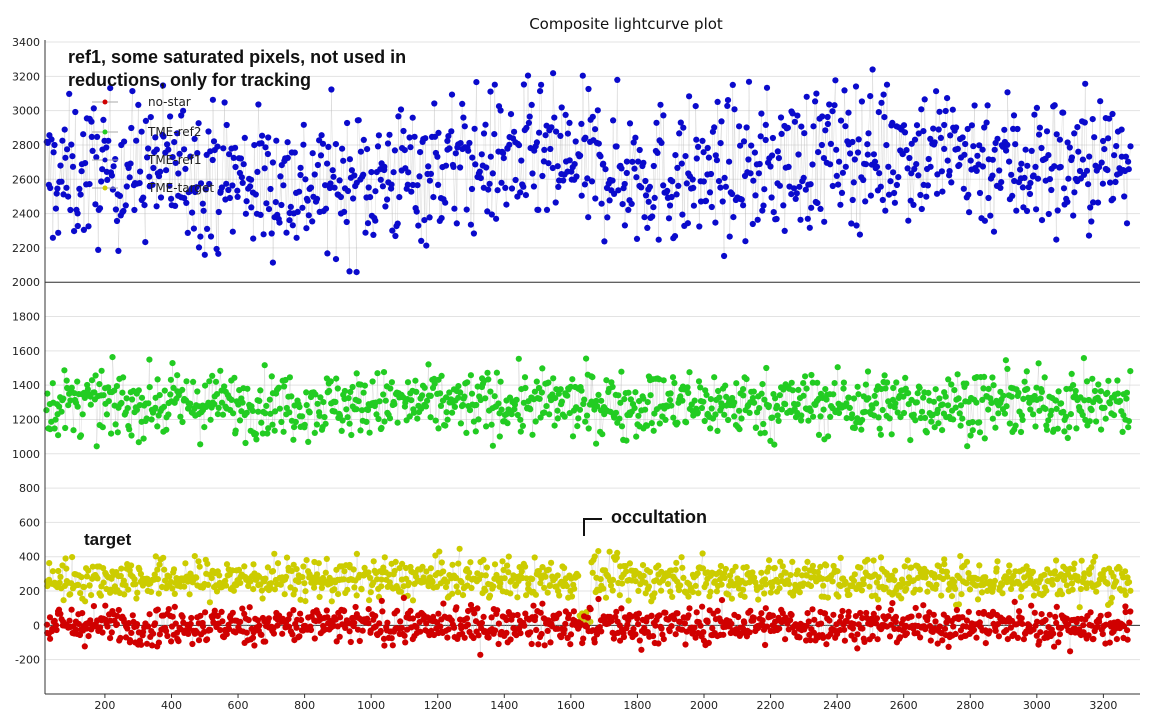 The image size is (1152, 721). I want to click on legend-marker, so click(105, 160).